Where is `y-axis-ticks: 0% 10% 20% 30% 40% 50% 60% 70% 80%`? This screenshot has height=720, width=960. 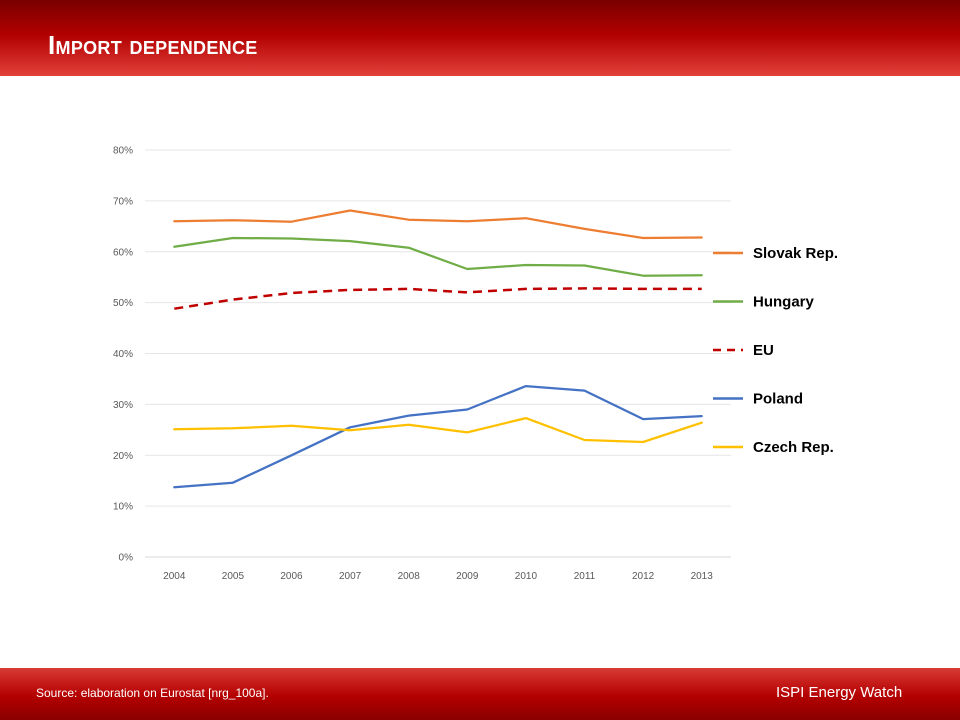 y-axis-ticks: 0% 10% 20% 30% 40% 50% 60% 70% 80% is located at coordinates (123, 355).